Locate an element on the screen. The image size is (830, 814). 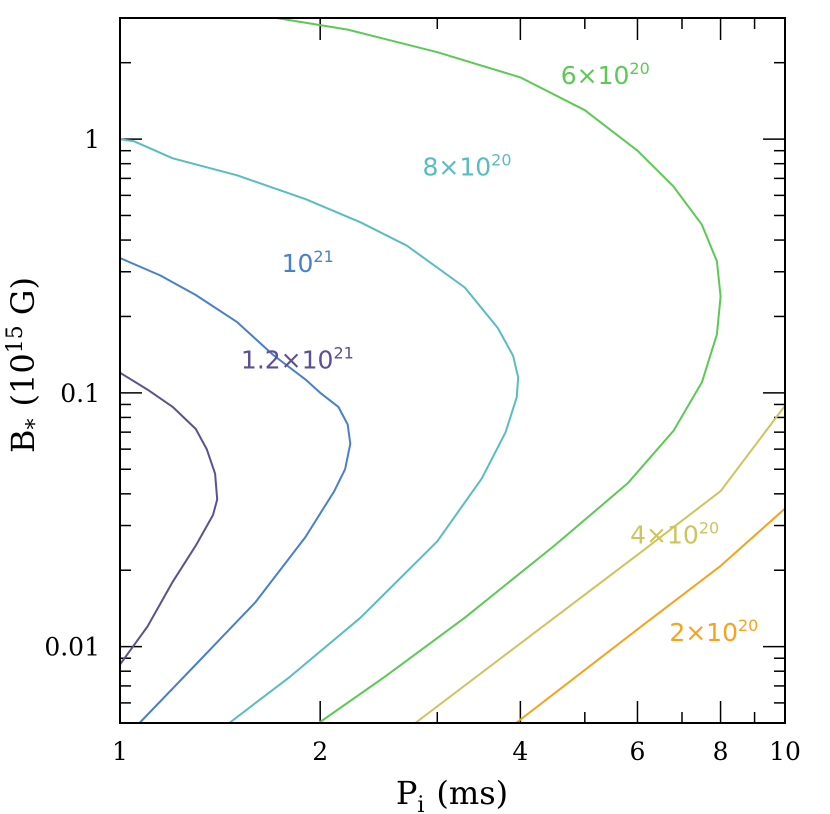
contour-label: 8×10²⁰ is located at coordinates (466, 165).